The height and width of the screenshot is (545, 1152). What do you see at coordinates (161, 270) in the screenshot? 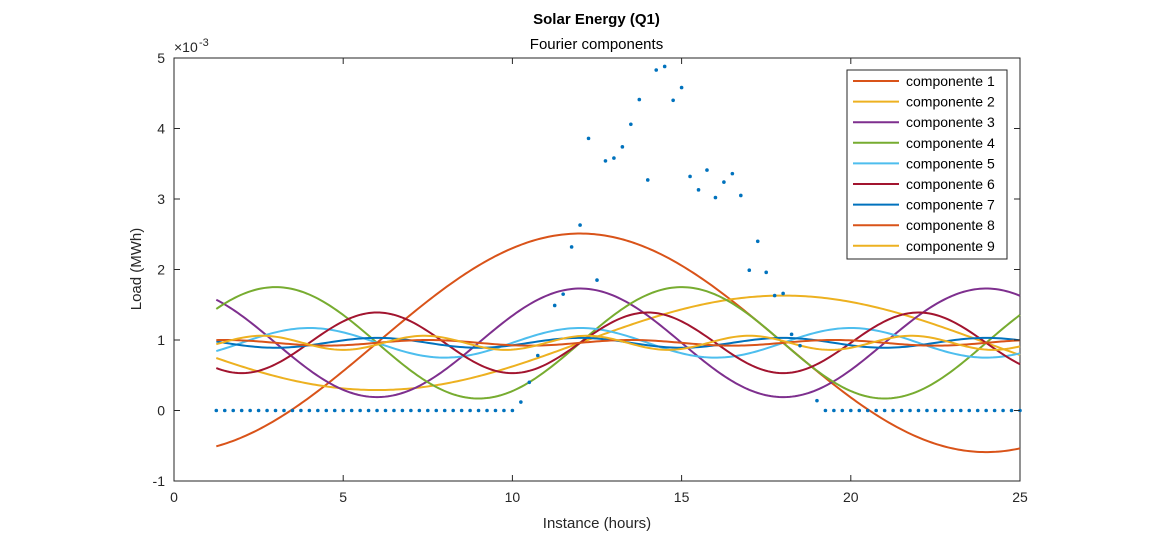
I see `y-tick-label: 2` at bounding box center [161, 270].